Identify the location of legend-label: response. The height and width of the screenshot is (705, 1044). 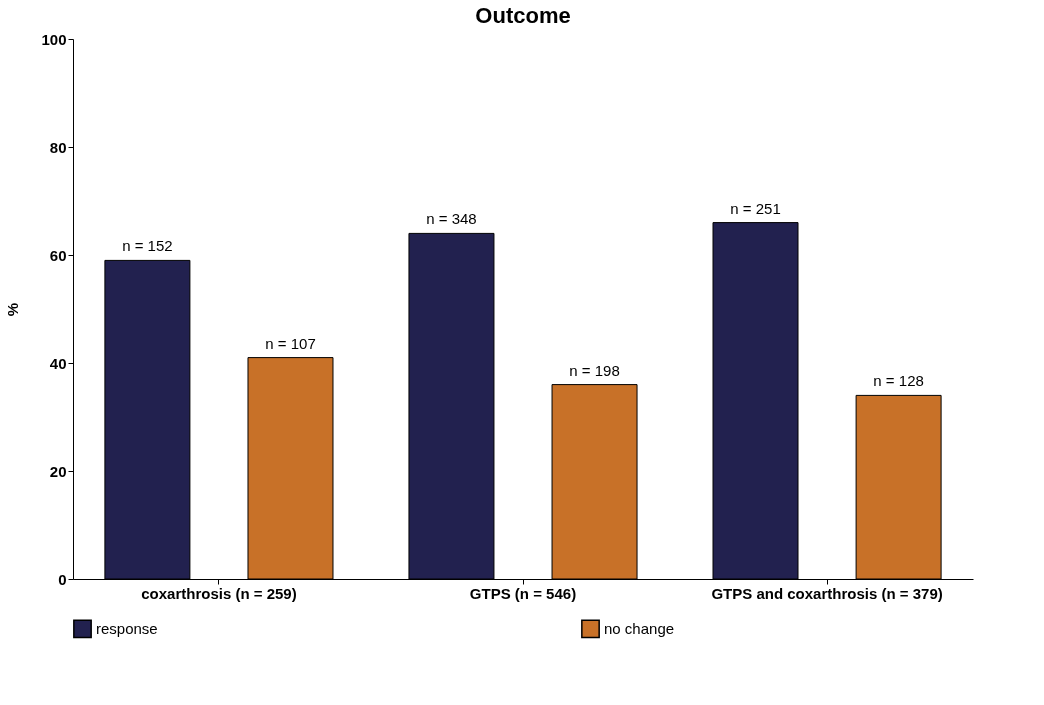
(127, 628).